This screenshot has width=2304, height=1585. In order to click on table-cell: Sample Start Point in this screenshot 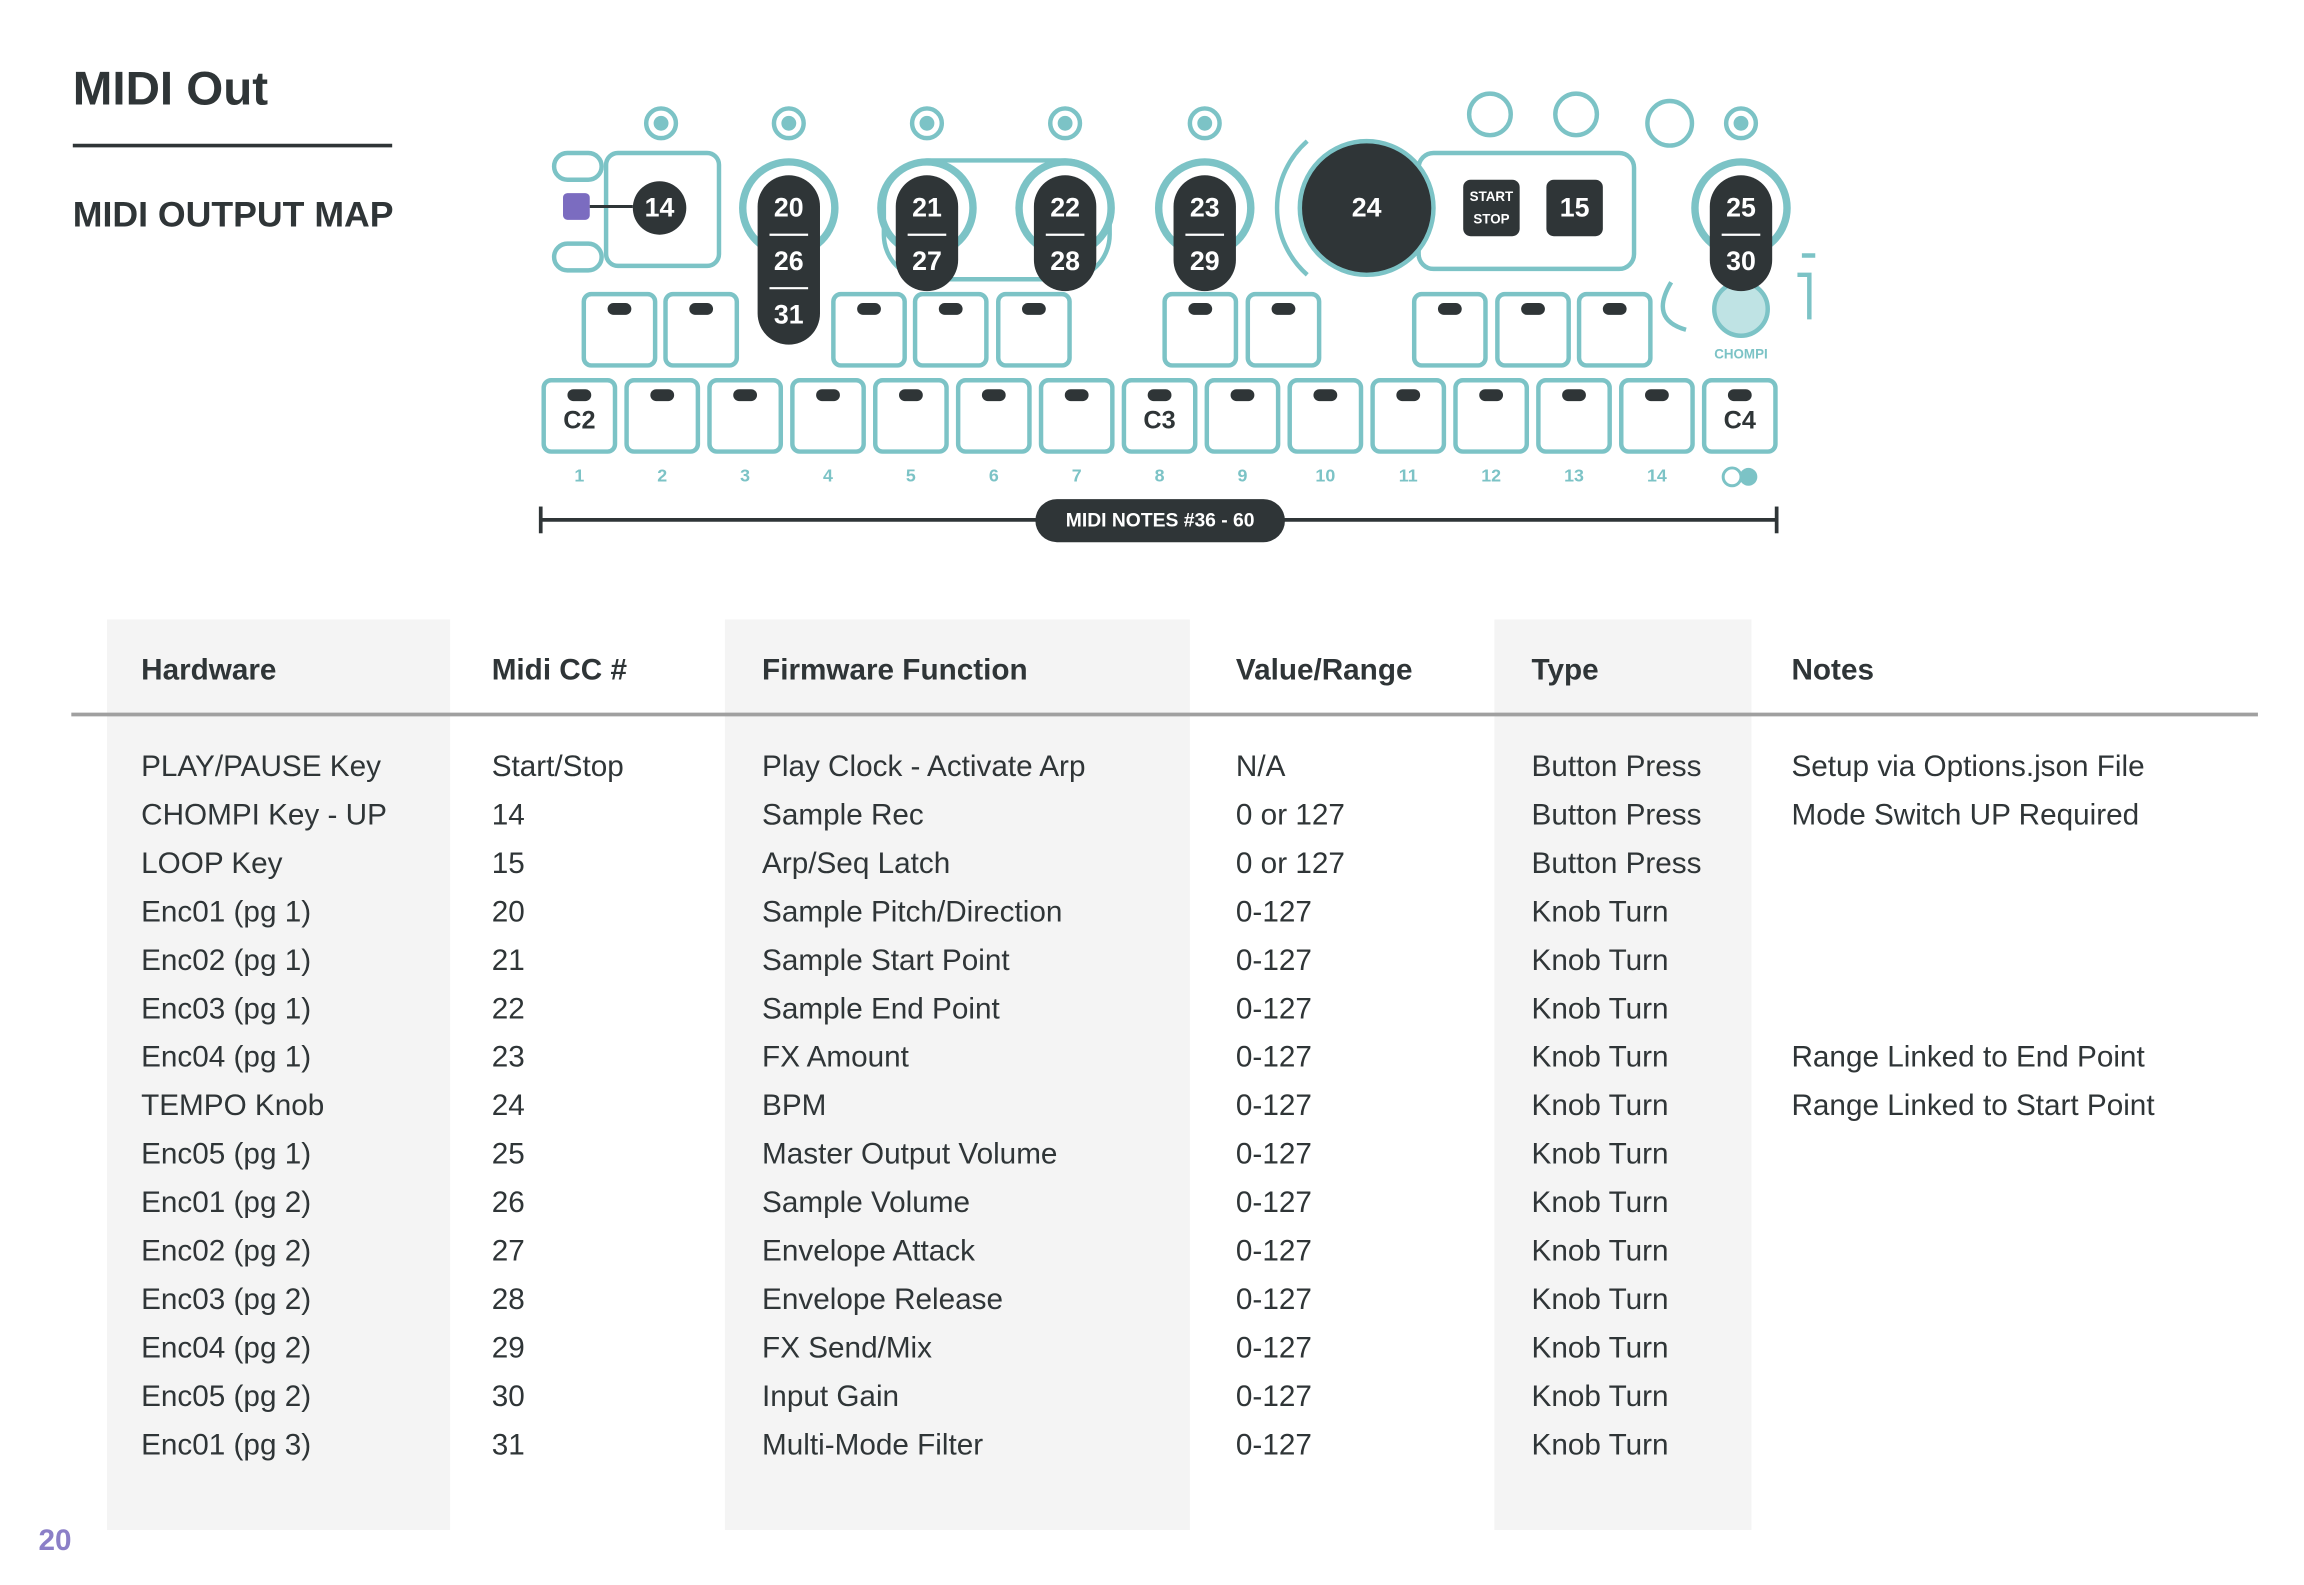, I will do `click(886, 960)`.